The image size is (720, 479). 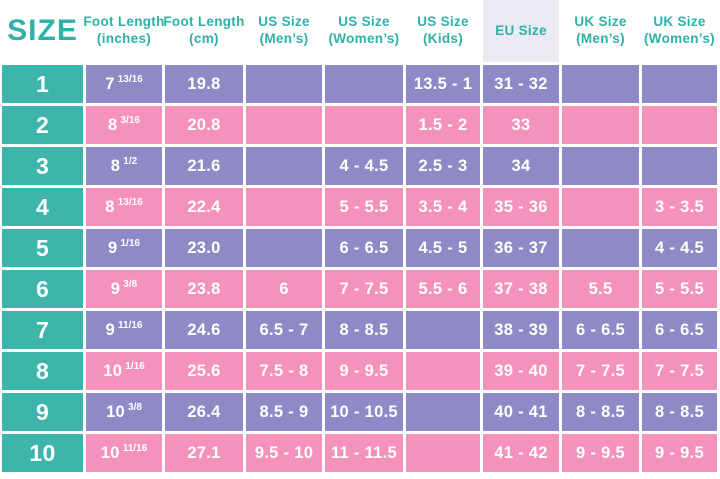 What do you see at coordinates (443, 248) in the screenshot?
I see `us-kids-cell: 4.5 - 5` at bounding box center [443, 248].